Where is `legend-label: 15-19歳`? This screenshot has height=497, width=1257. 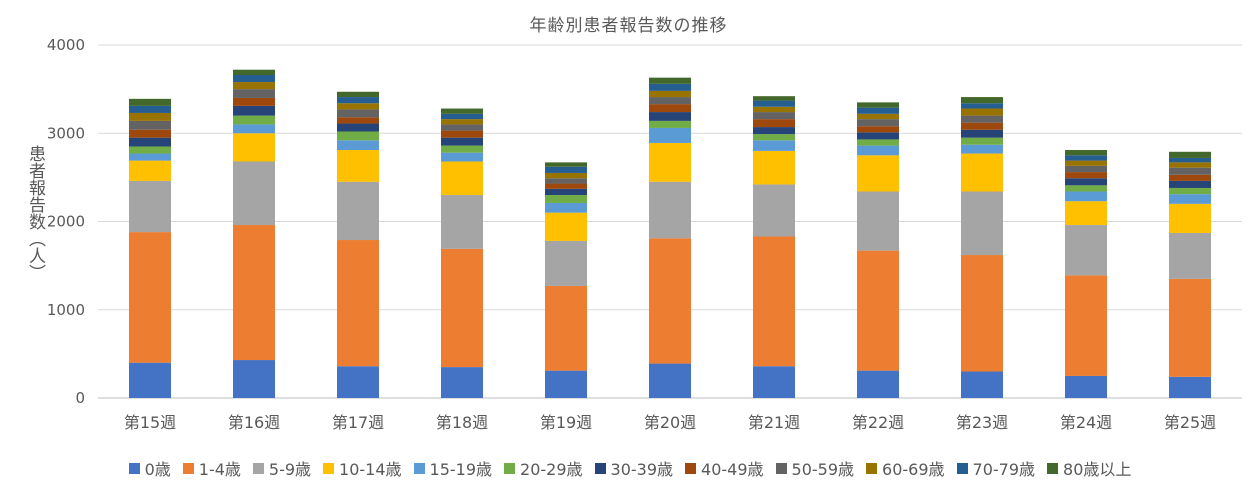
legend-label: 15-19歳 is located at coordinates (461, 469).